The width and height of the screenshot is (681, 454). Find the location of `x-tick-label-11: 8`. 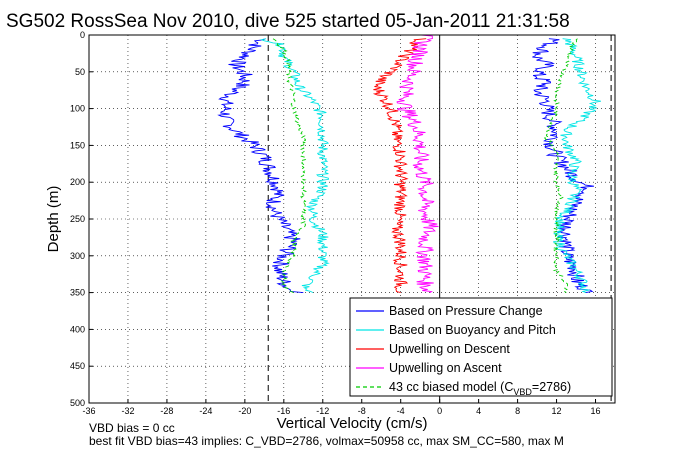

x-tick-label-11: 8 is located at coordinates (517, 411).